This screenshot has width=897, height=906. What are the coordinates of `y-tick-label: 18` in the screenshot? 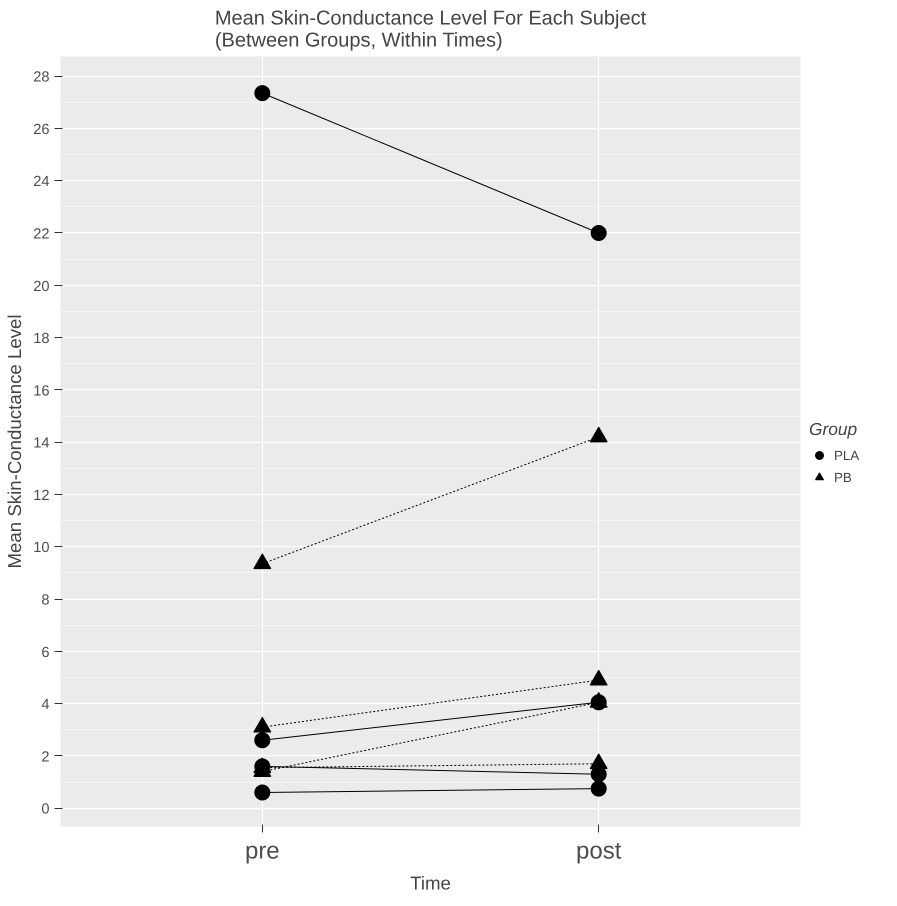 It's located at (41, 339).